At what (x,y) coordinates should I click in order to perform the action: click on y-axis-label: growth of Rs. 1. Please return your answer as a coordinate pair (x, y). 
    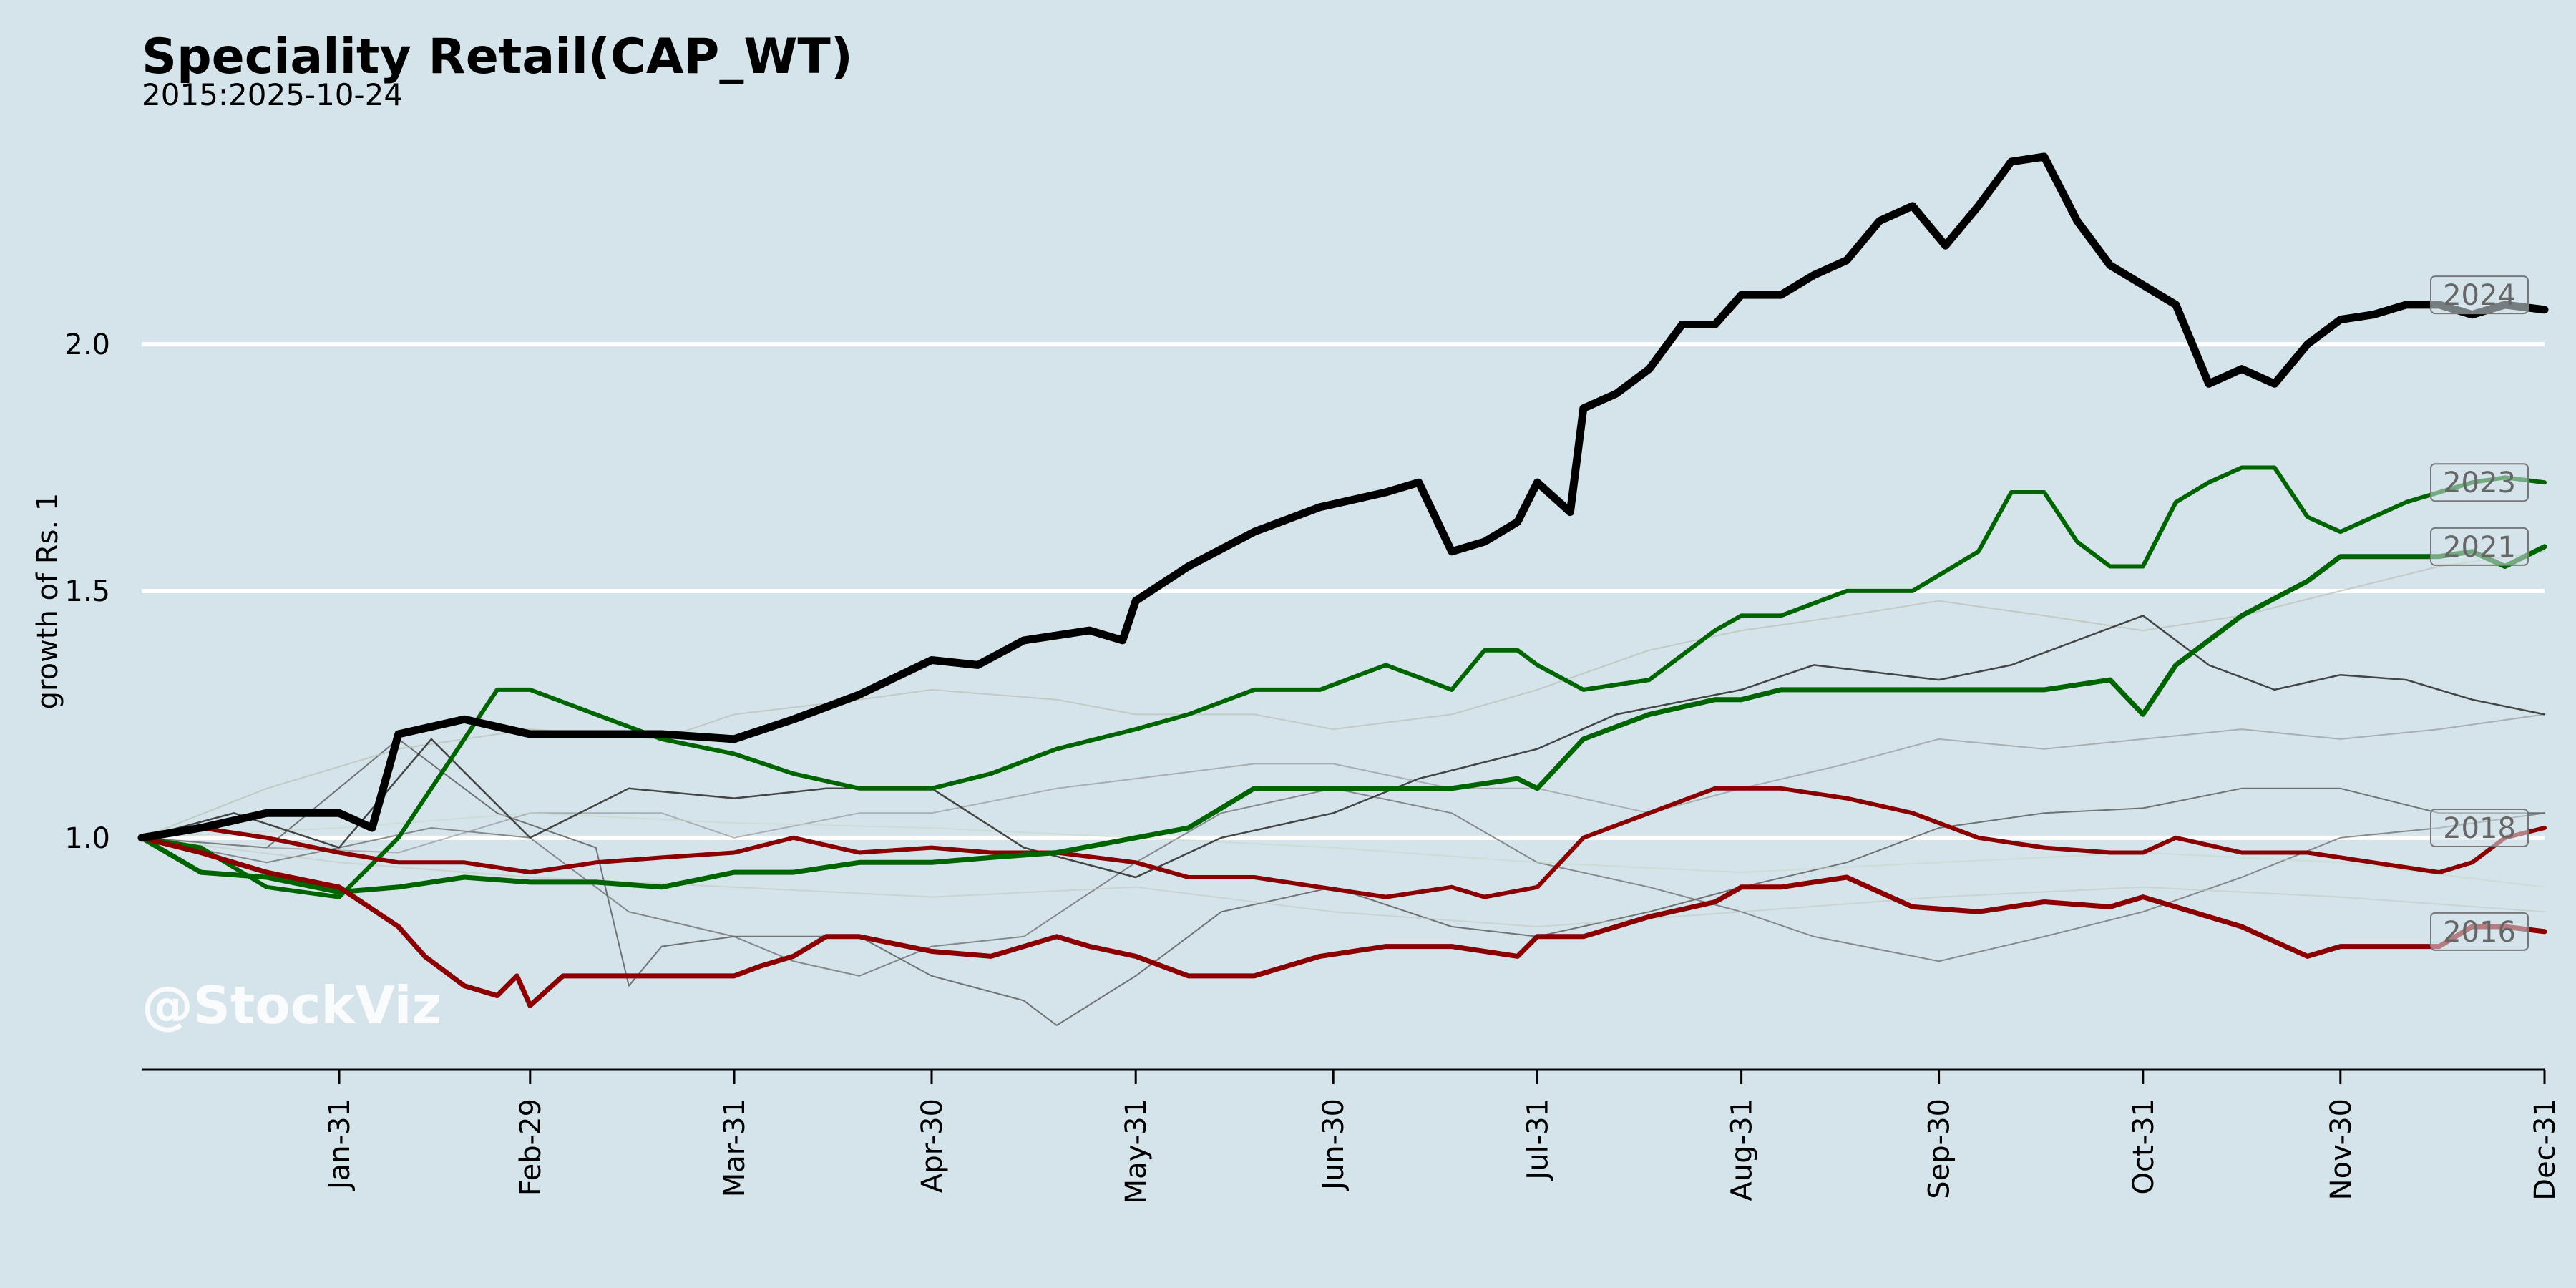
    Looking at the image, I should click on (48, 601).